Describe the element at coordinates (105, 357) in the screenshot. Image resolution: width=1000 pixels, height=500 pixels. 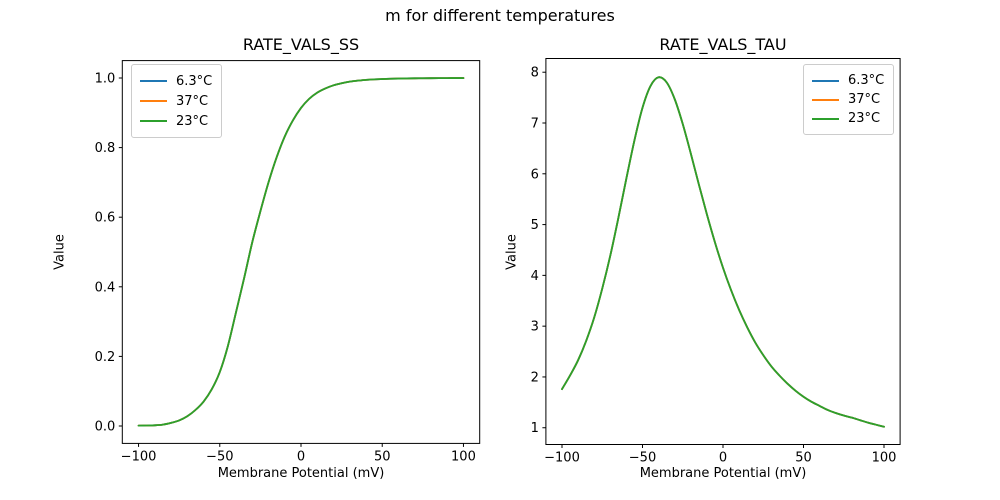
I see `y-tick-label: 0.2` at that location.